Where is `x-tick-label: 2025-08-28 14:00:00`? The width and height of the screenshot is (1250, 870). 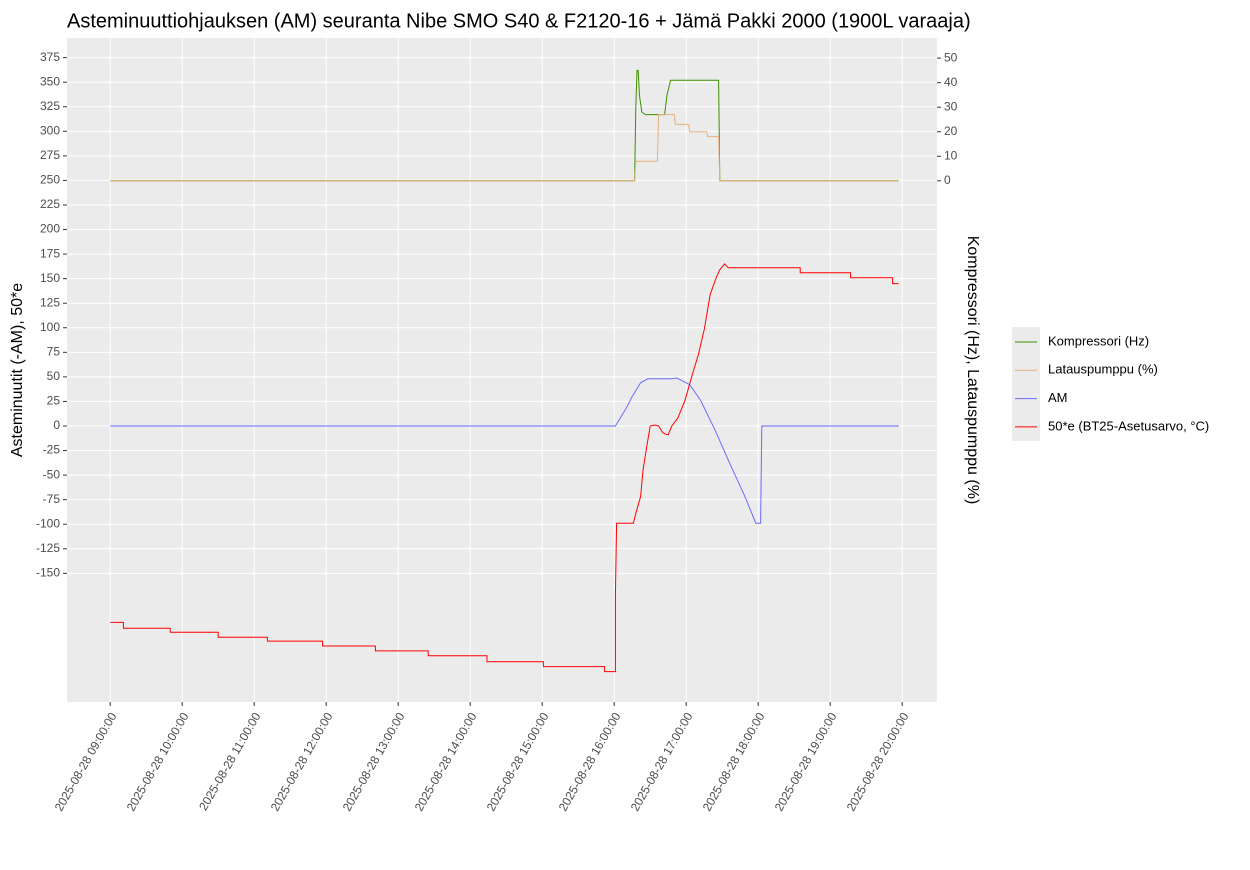 x-tick-label: 2025-08-28 14:00:00 is located at coordinates (446, 762).